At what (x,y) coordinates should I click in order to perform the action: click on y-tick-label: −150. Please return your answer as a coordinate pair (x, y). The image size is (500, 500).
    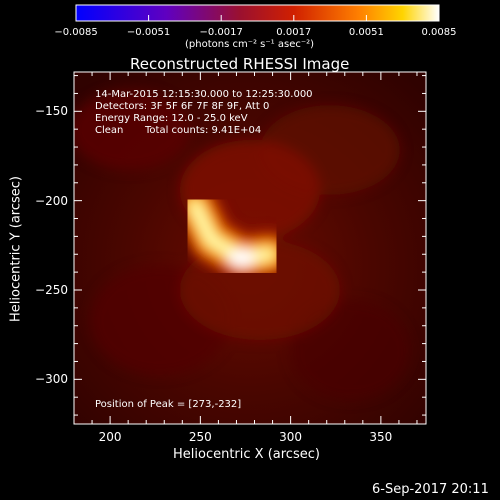
    Looking at the image, I should click on (51, 111).